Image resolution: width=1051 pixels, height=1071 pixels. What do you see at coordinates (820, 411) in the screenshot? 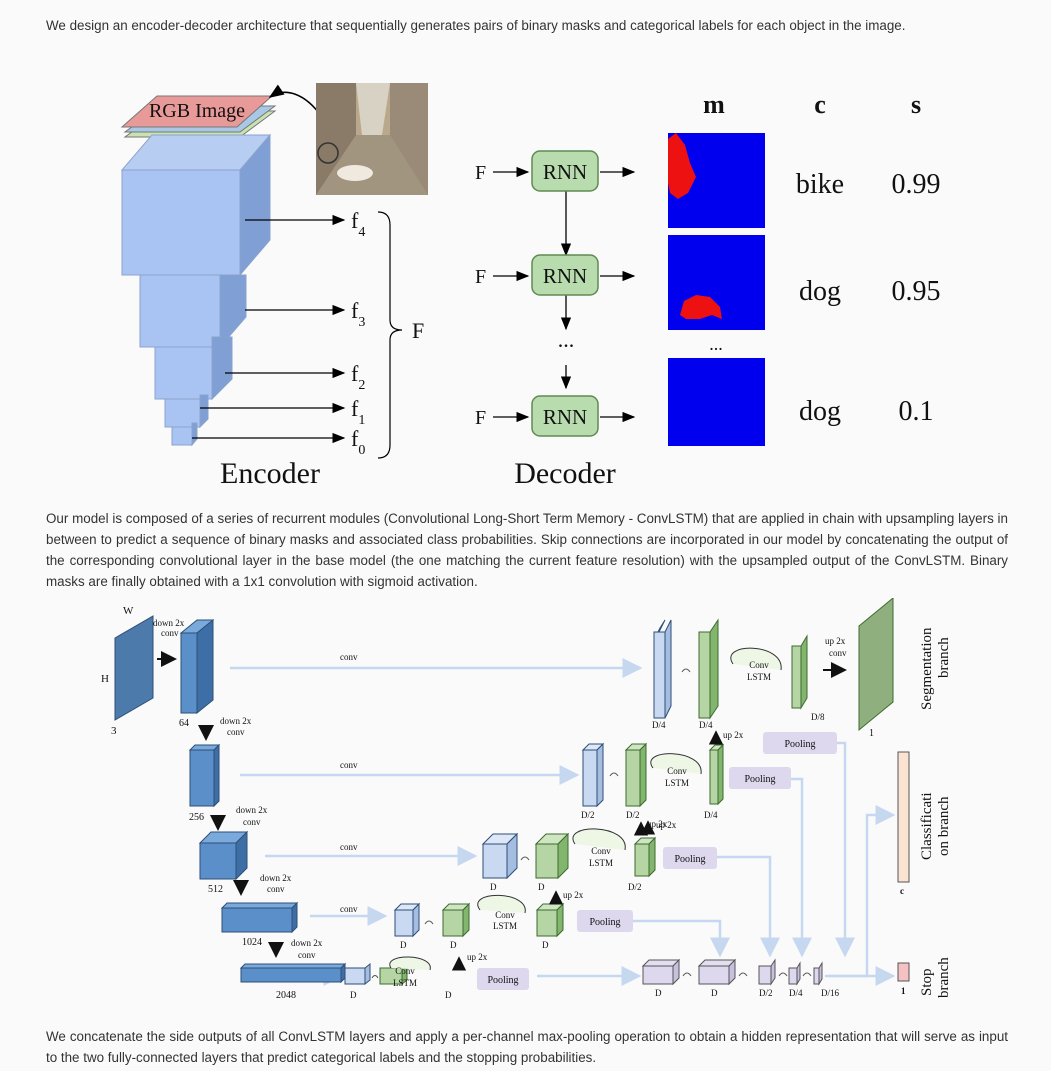
I see `row3-class: dog` at bounding box center [820, 411].